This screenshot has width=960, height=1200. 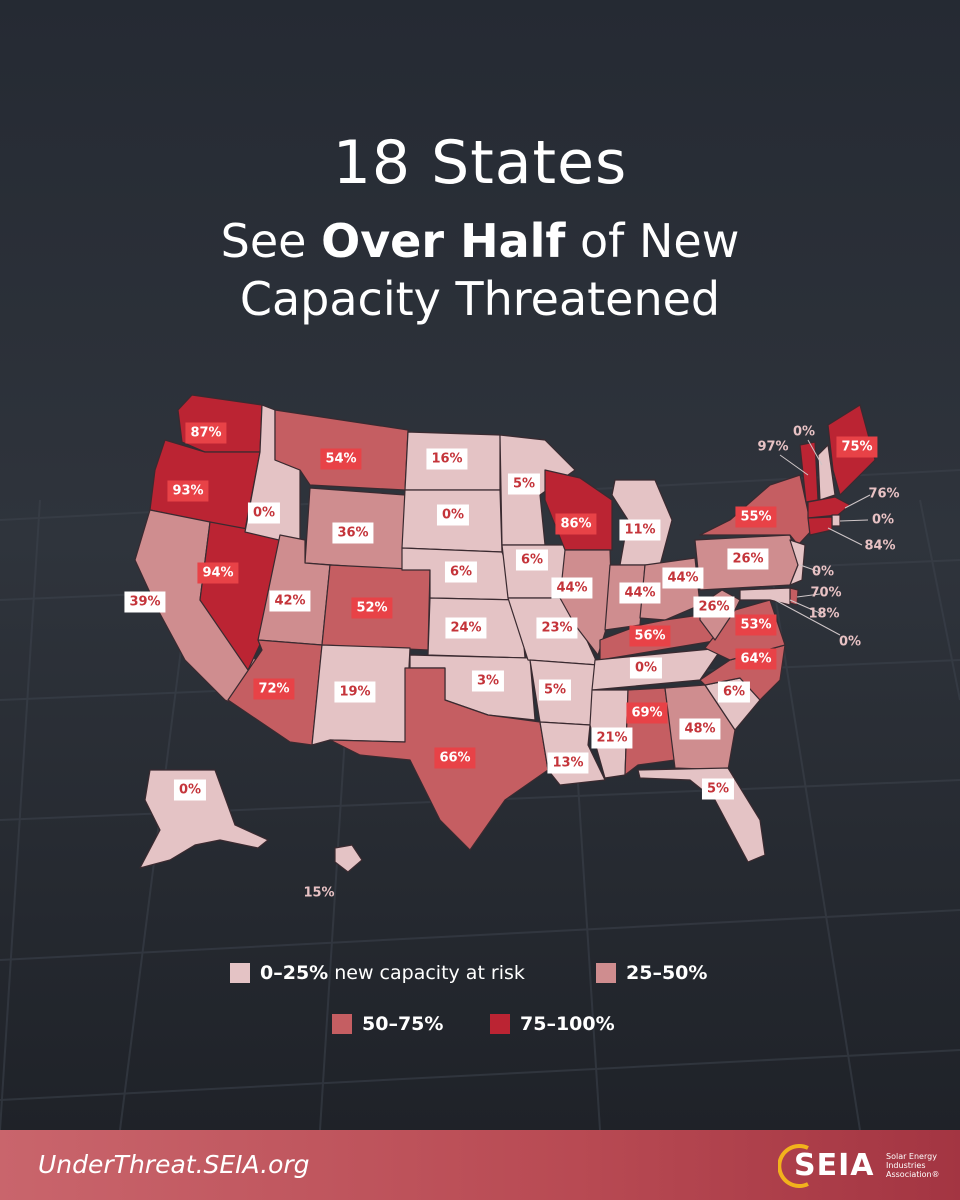 I want to click on state-label-oh: 44%, so click(x=683, y=578).